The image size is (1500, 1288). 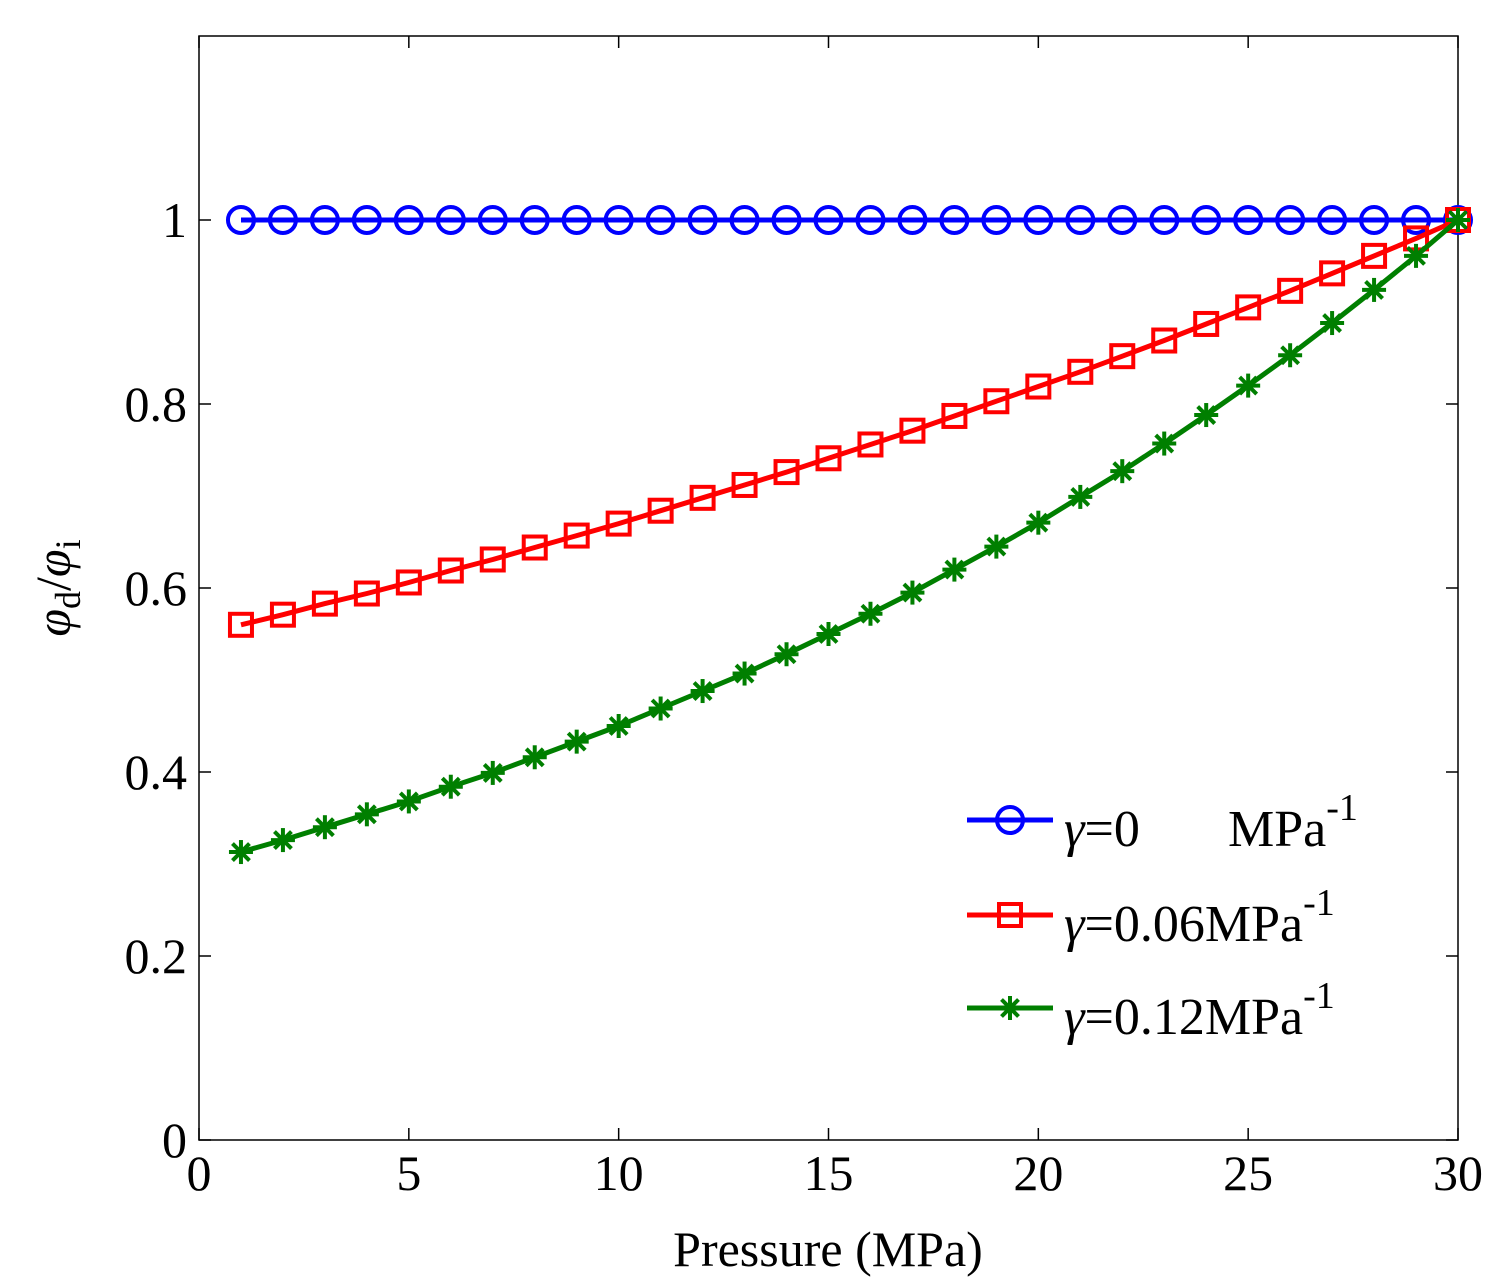 What do you see at coordinates (156, 404) in the screenshot?
I see `y-tick-label: 0.8` at bounding box center [156, 404].